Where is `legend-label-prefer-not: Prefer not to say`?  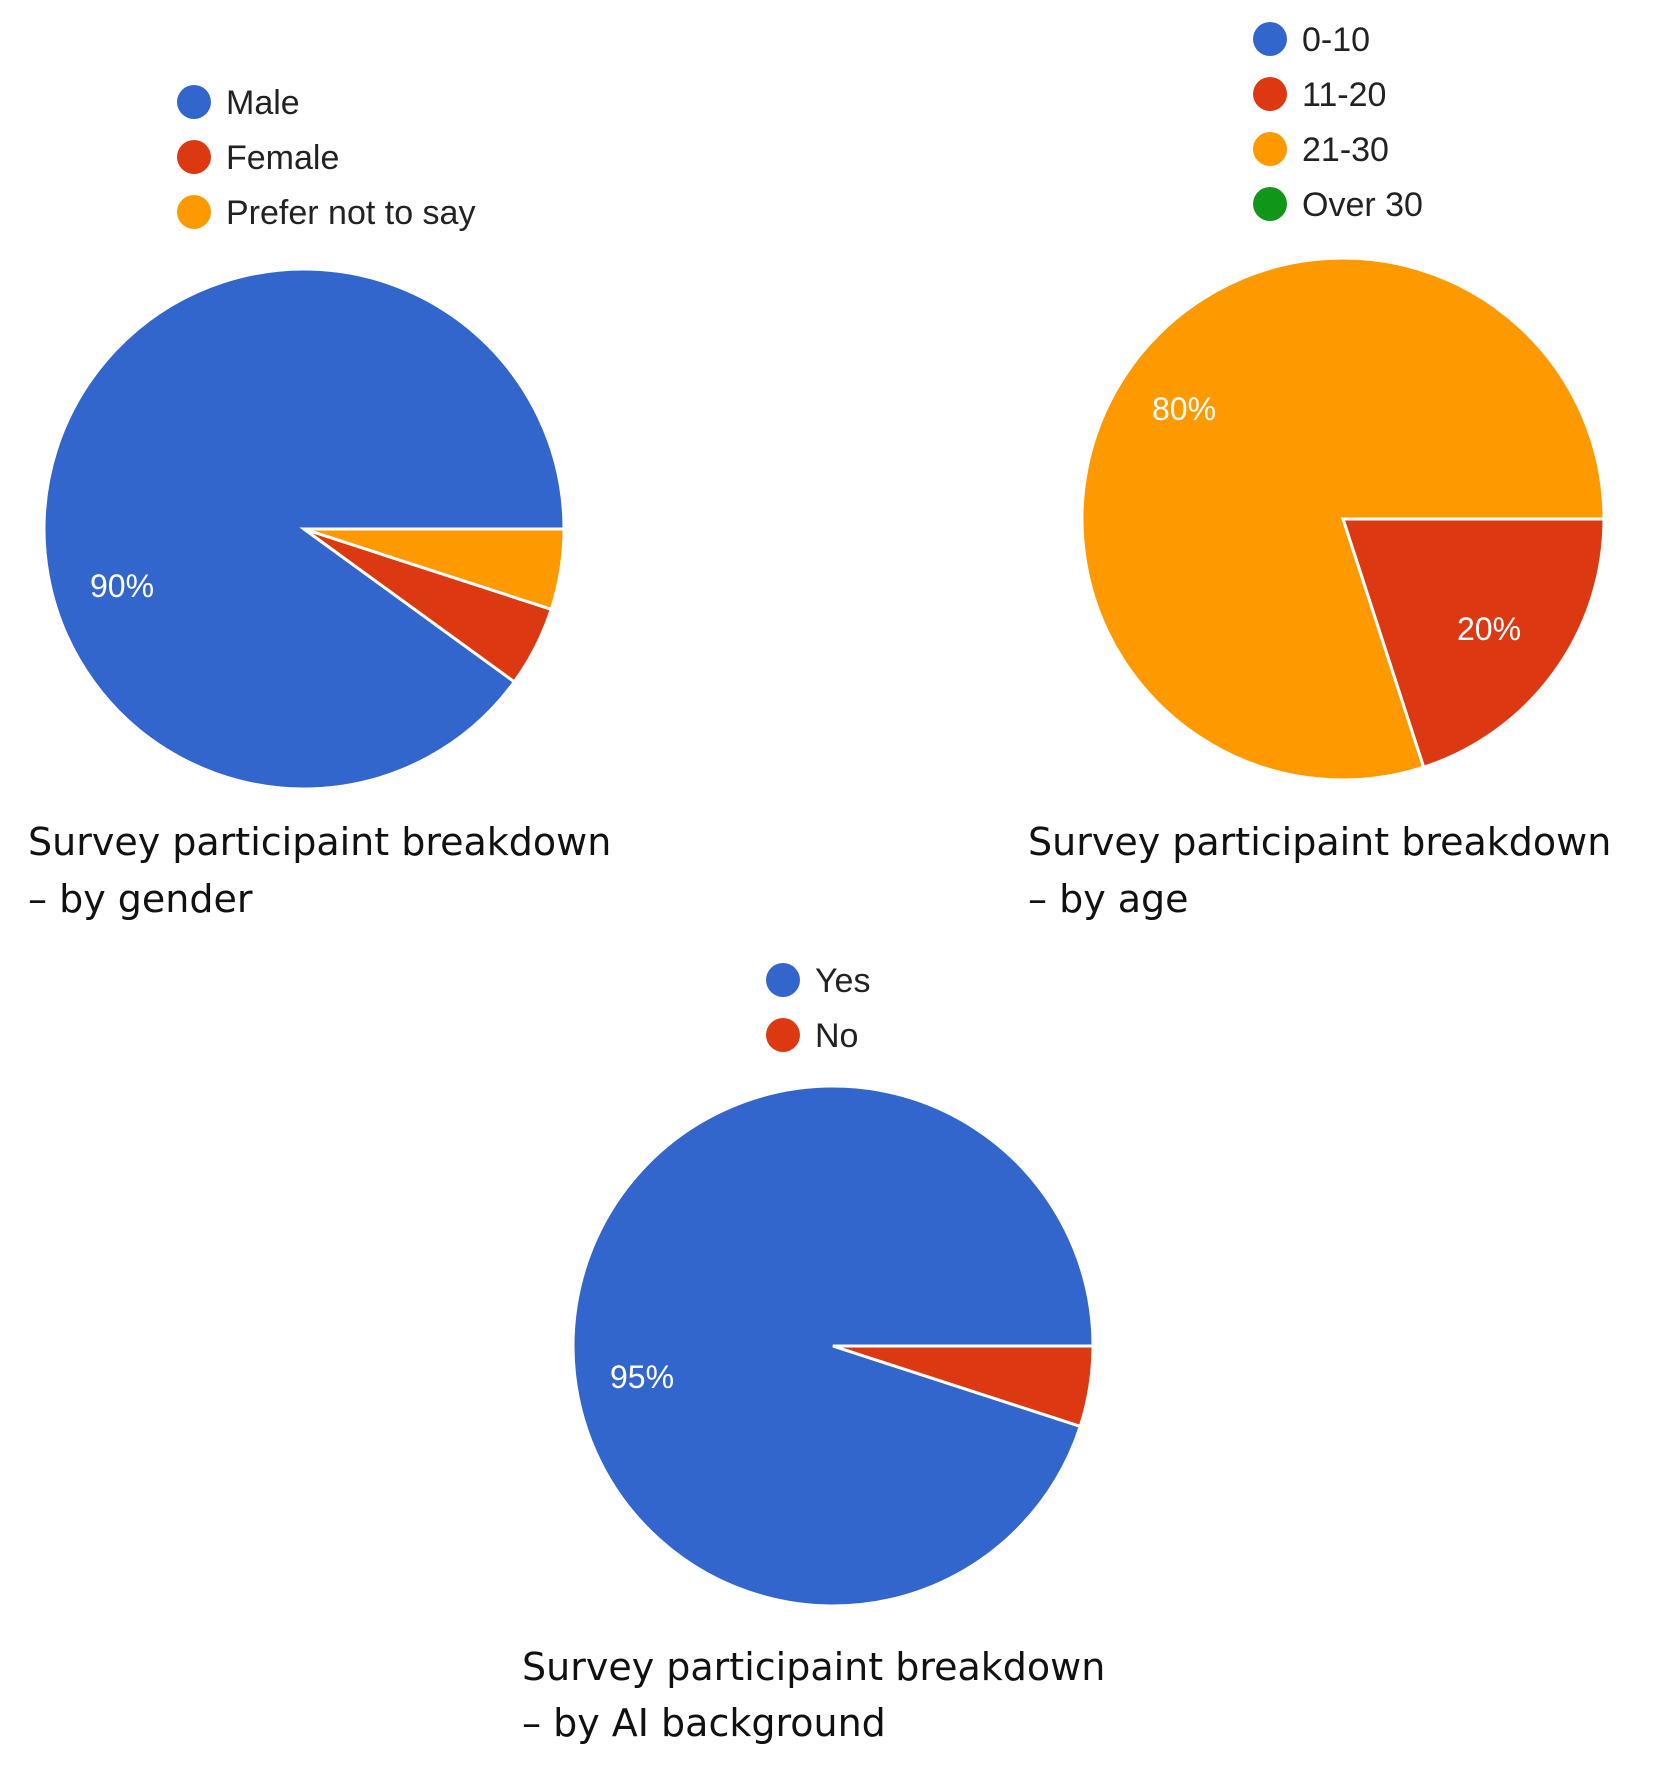
legend-label-prefer-not: Prefer not to say is located at coordinates (350, 213).